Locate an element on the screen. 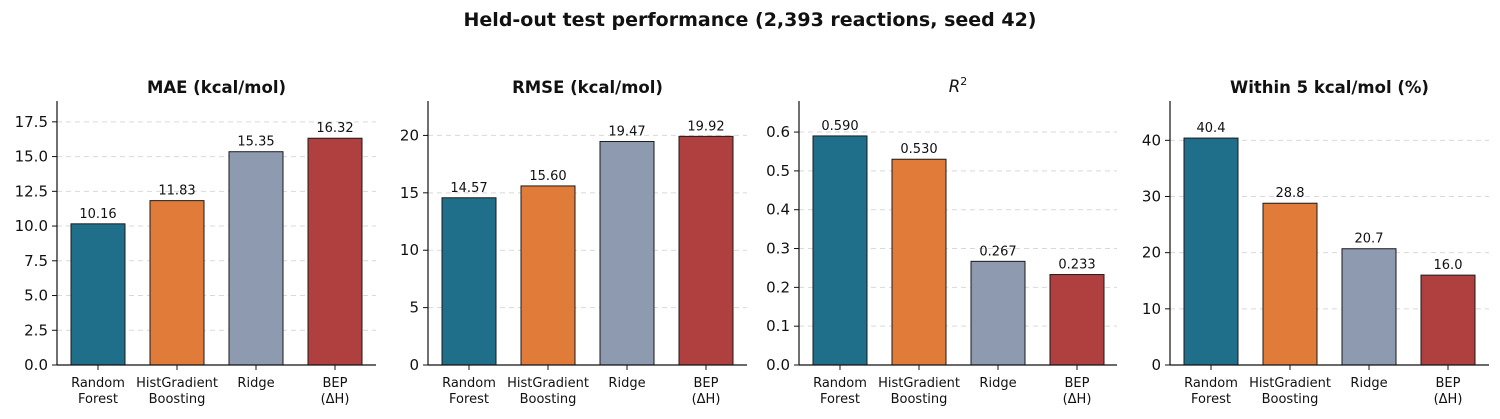 The image size is (1500, 419). data-label: 0.590 is located at coordinates (839, 126).